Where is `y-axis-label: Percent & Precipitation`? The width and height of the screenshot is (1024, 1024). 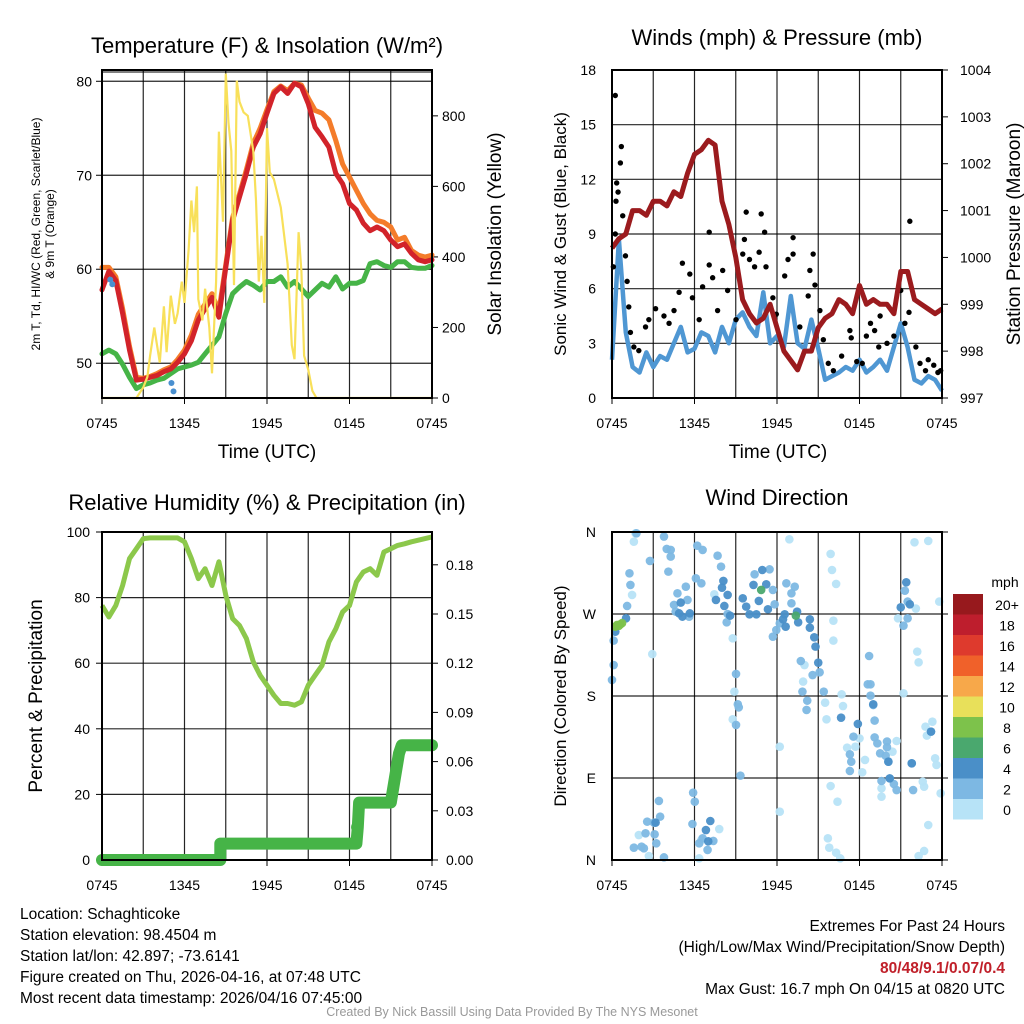
y-axis-label: Percent & Precipitation is located at coordinates (36, 695).